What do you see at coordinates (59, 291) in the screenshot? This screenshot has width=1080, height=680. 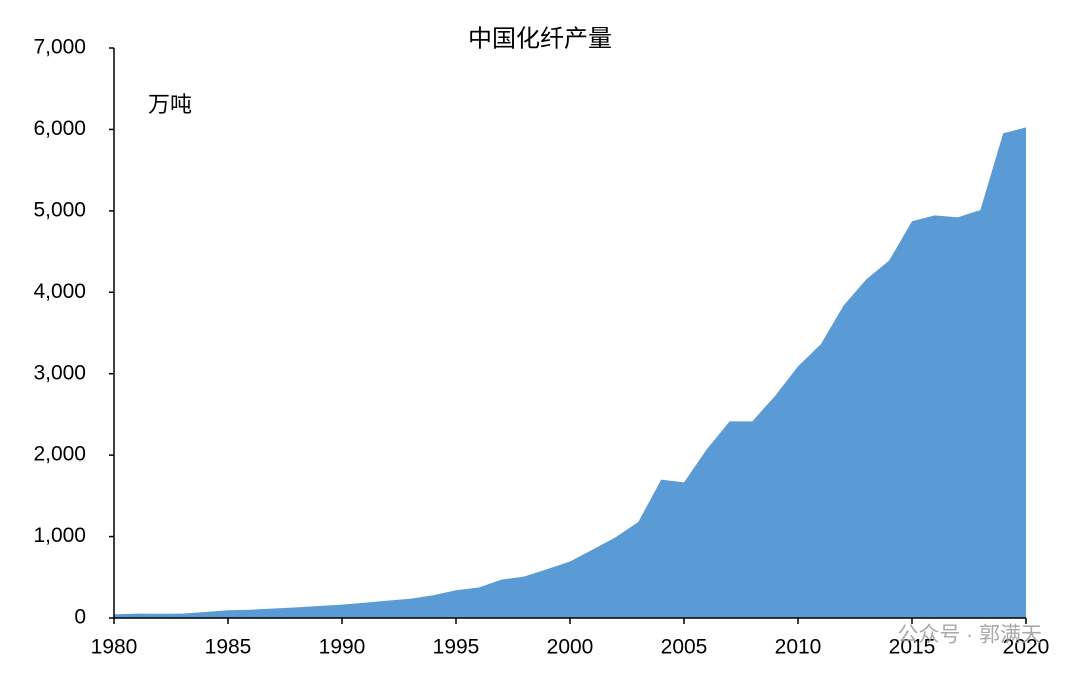 I see `y-tick-label: 4,000` at bounding box center [59, 291].